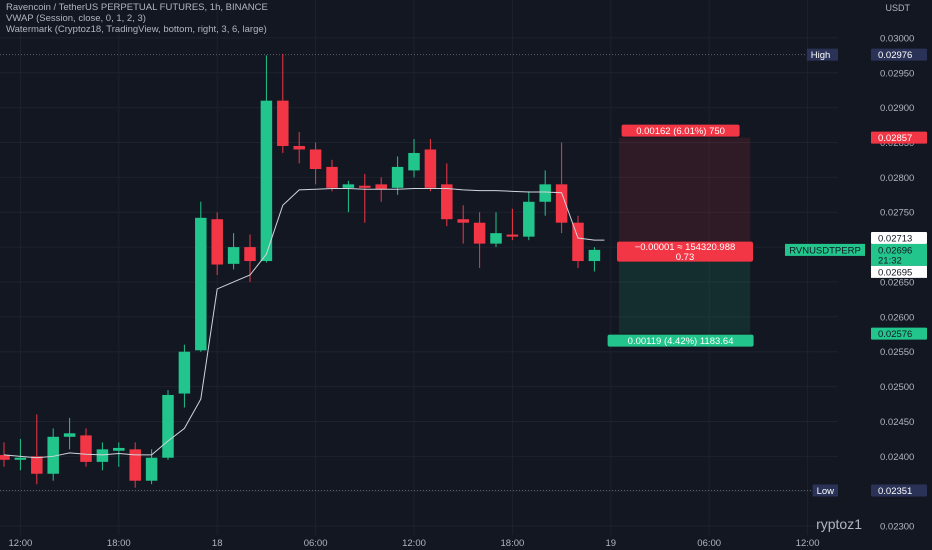 The image size is (932, 550). I want to click on high-tag-bg, so click(899, 54).